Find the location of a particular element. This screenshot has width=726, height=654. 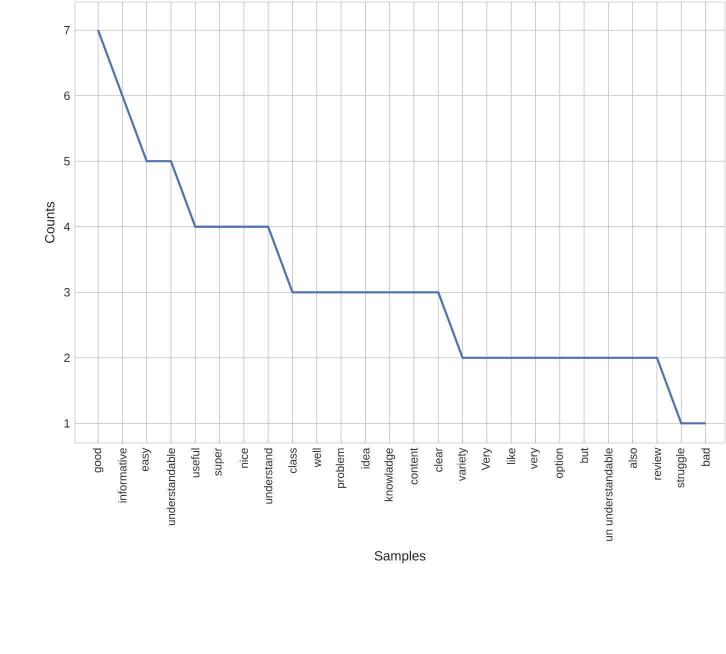

y-tick-label: 4 is located at coordinates (67, 226).